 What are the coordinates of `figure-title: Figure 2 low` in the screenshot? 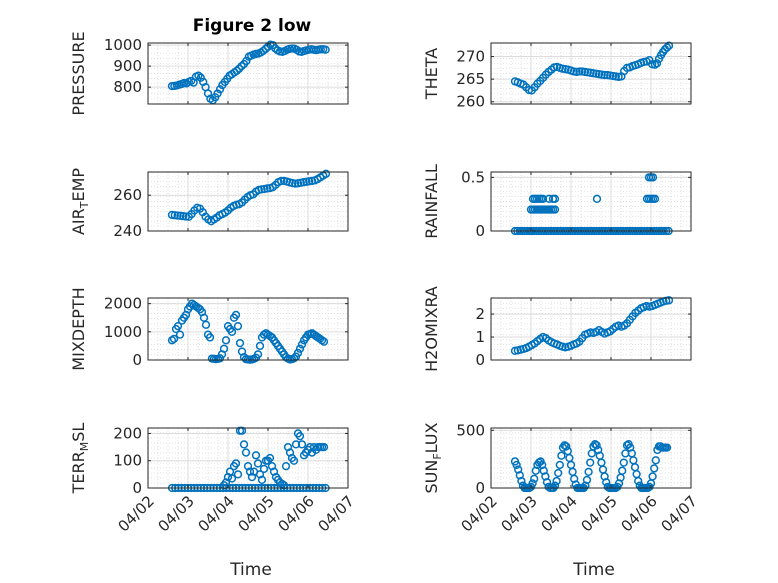 It's located at (252, 26).